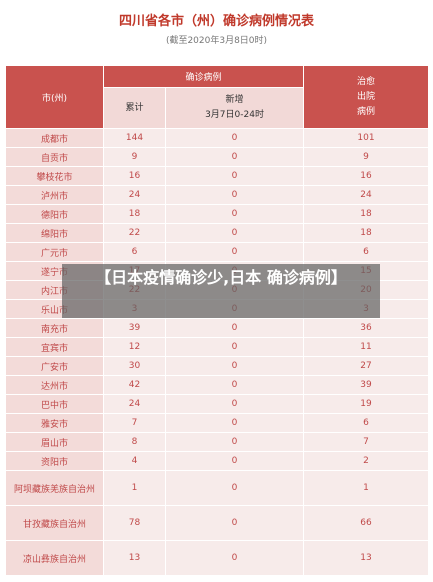 The height and width of the screenshot is (582, 433). Describe the element at coordinates (134, 233) in the screenshot. I see `cumulative-cell: 22` at that location.